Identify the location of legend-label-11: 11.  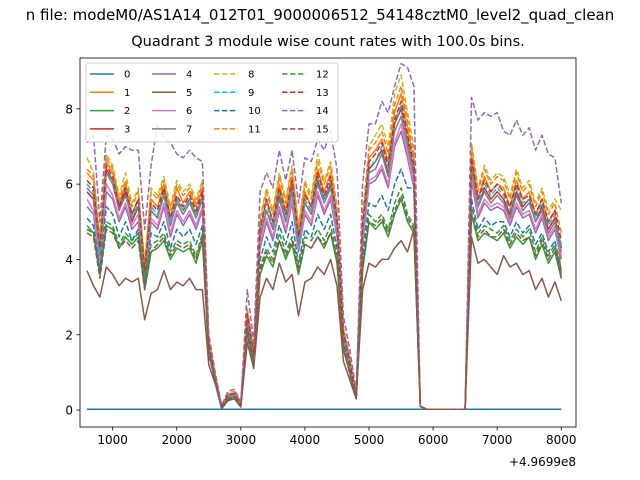
(254, 129).